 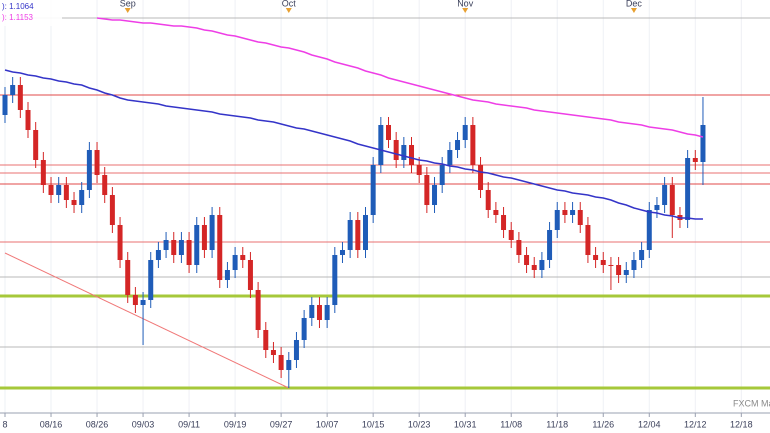 What do you see at coordinates (147, 320) in the screenshot?
I see `trendline` at bounding box center [147, 320].